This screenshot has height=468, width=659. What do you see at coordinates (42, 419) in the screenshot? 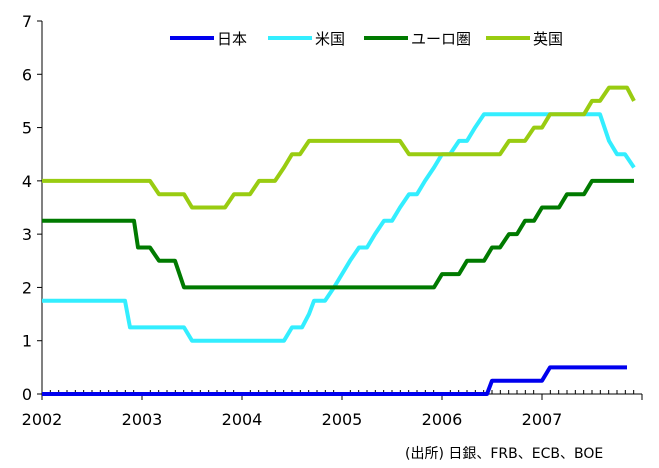
I see `x-tick-label: 2002` at bounding box center [42, 419].